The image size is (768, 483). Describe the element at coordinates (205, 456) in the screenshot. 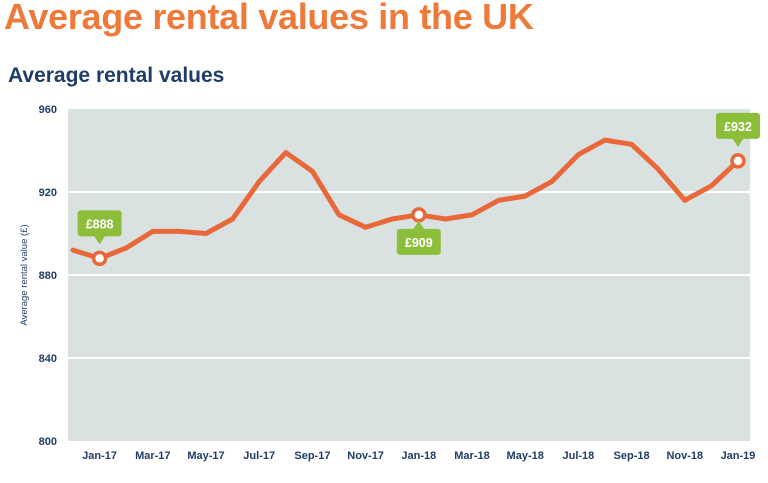

I see `x-tick-label: May-17` at that location.